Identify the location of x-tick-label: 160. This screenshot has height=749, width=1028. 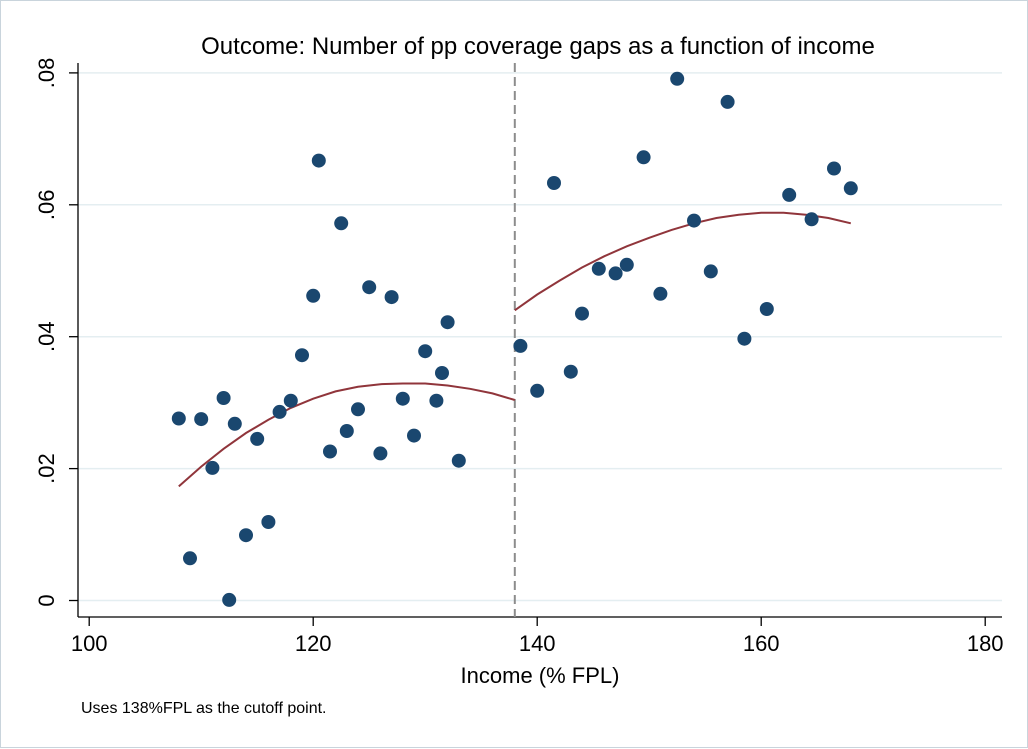
(761, 643).